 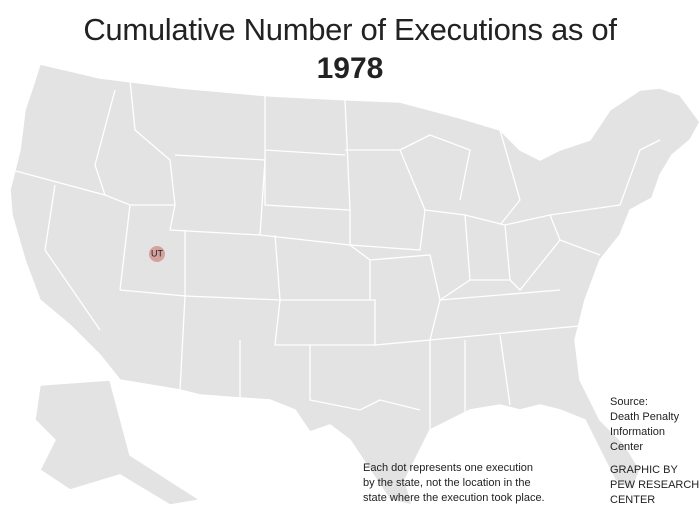 What do you see at coordinates (447, 483) in the screenshot?
I see `note-line: by the state, not the location in the` at bounding box center [447, 483].